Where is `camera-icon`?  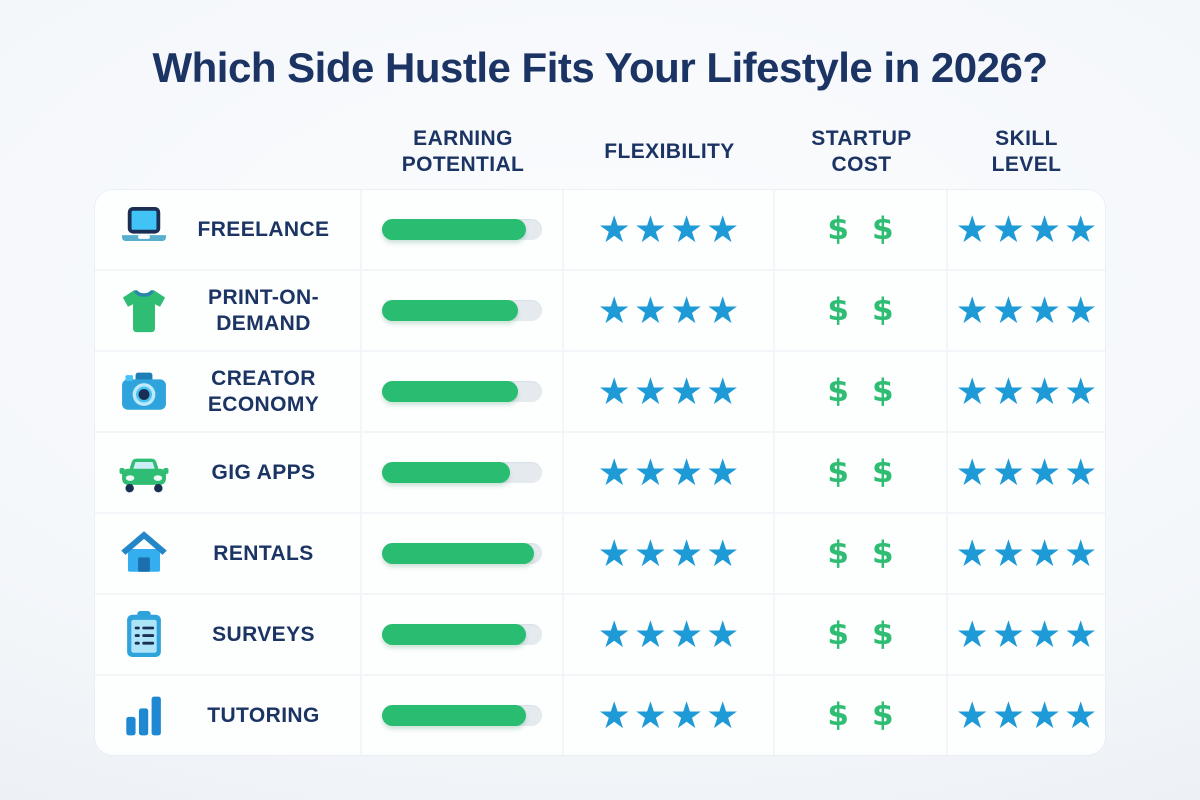
camera-icon is located at coordinates (144, 392).